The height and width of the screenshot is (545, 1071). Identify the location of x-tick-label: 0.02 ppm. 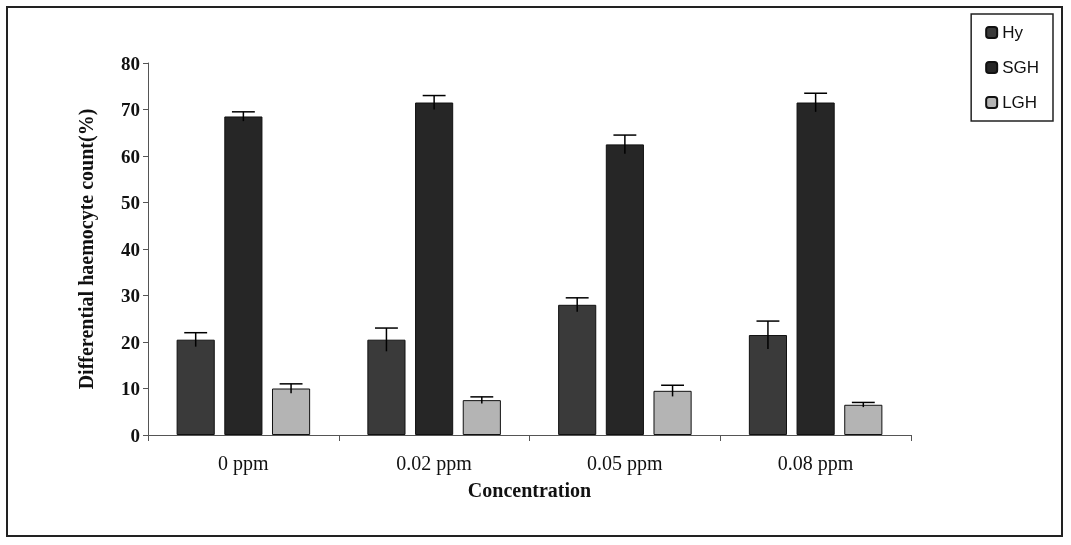
(434, 463).